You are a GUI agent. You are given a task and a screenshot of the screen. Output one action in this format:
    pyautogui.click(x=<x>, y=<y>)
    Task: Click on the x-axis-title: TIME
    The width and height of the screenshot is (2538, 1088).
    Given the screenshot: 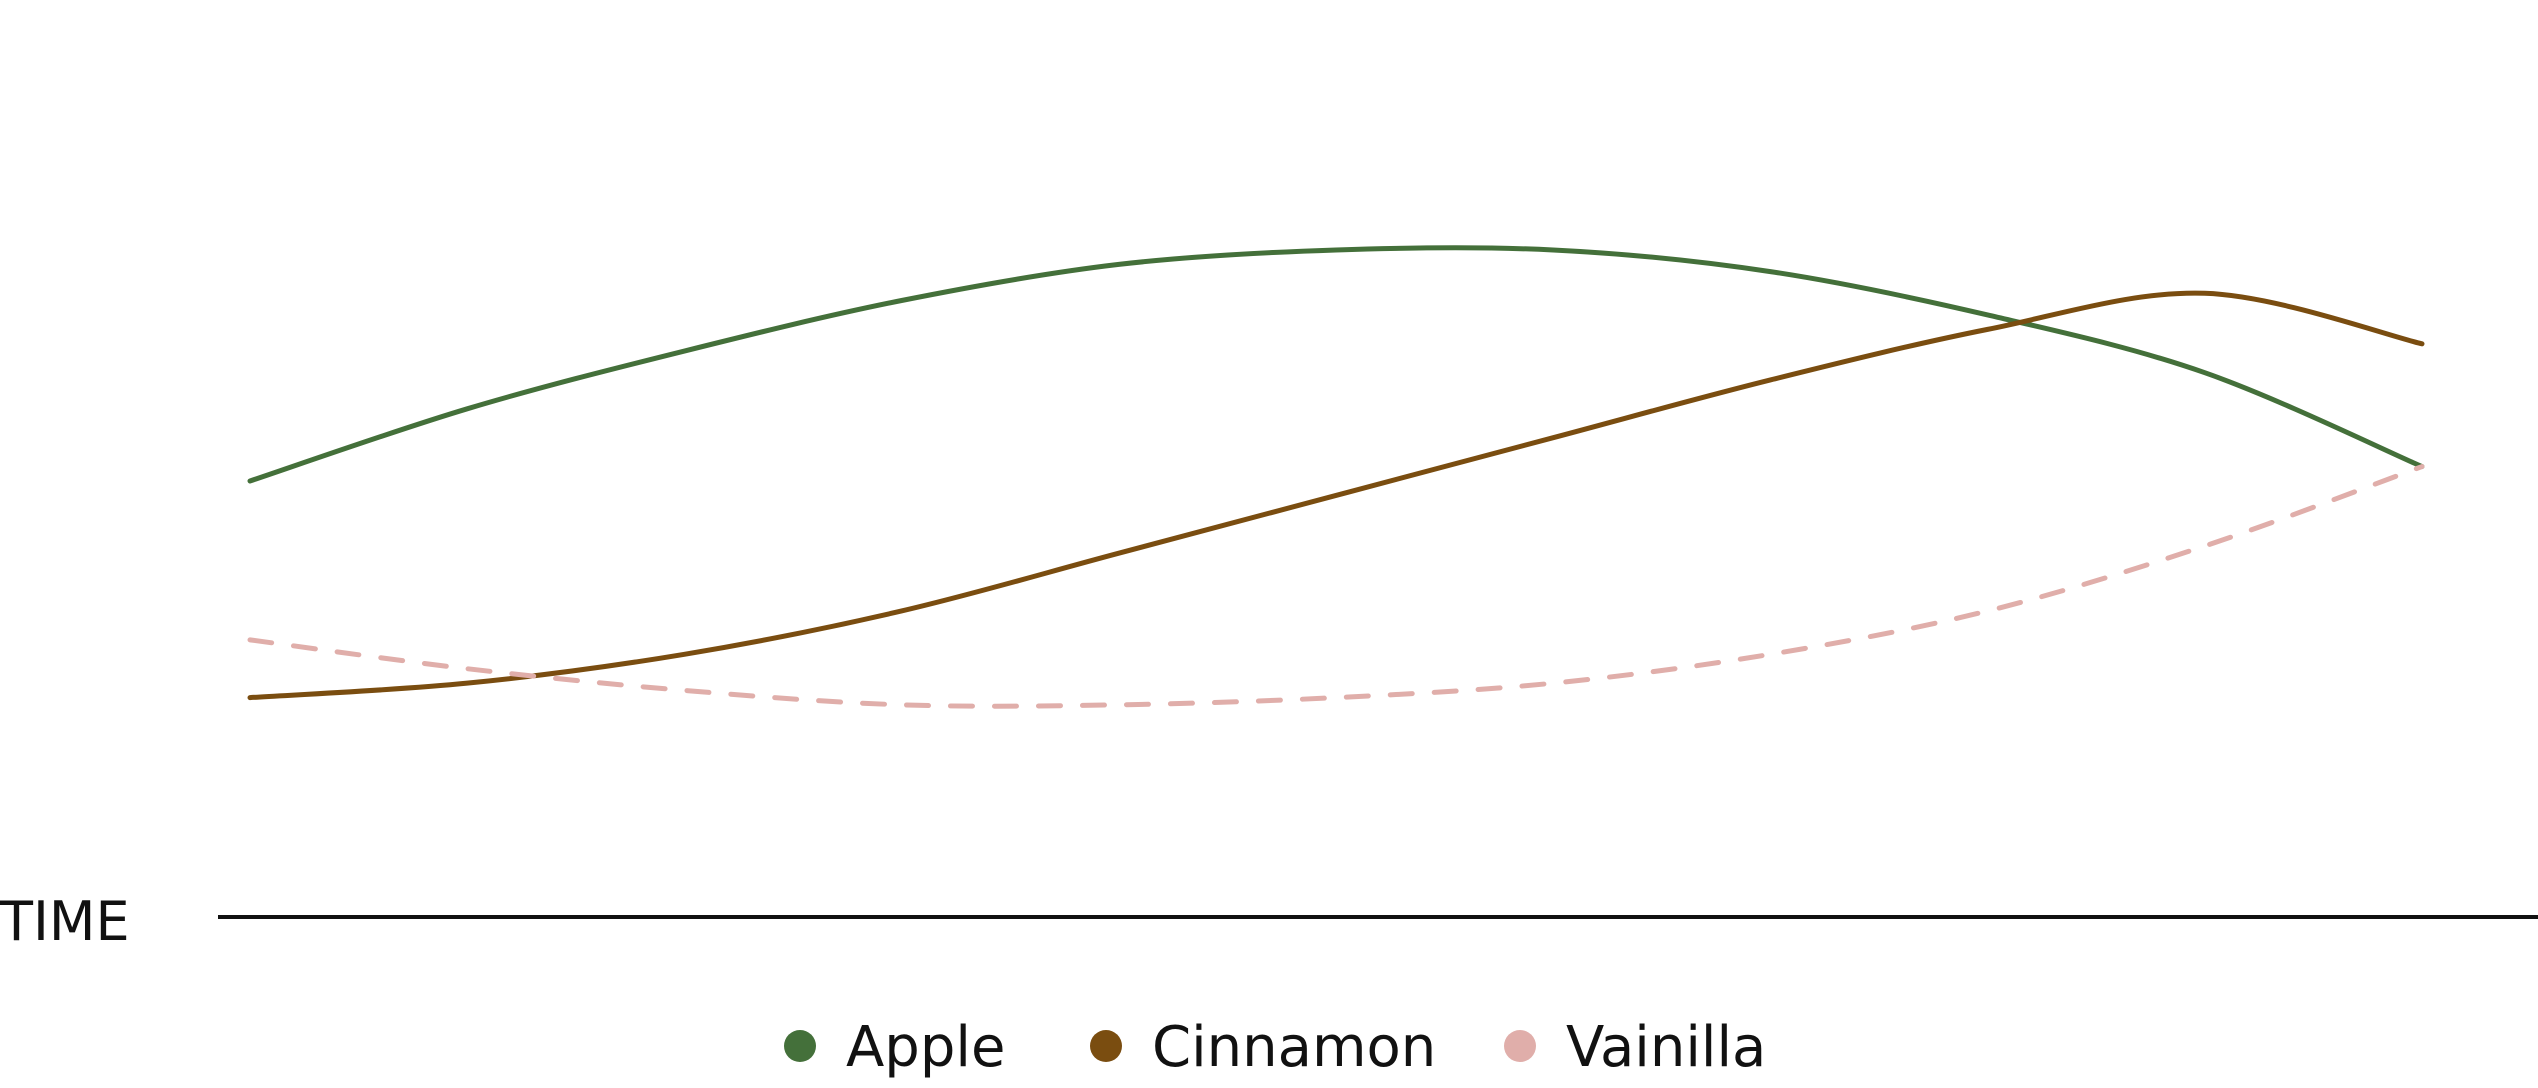 What is the action you would take?
    pyautogui.click(x=65, y=921)
    